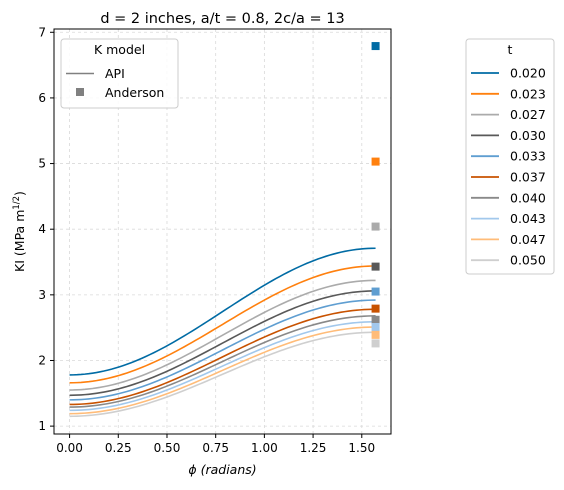  Describe the element at coordinates (42, 295) in the screenshot. I see `y-tick-label: 3` at that location.